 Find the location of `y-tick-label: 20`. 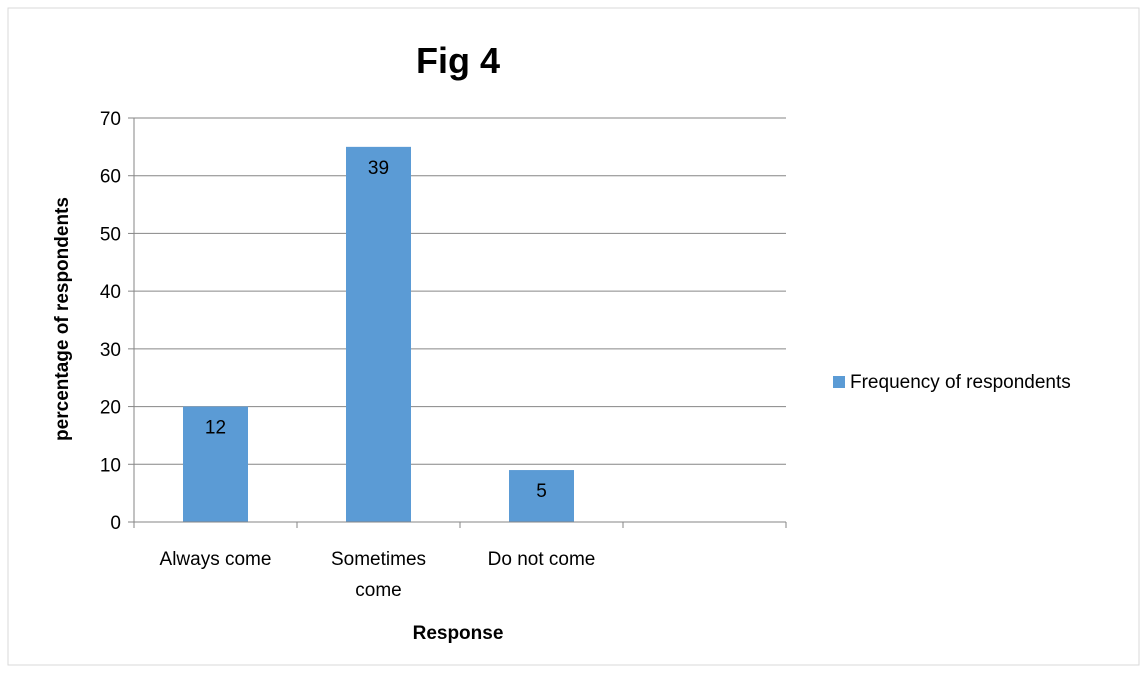

y-tick-label: 20 is located at coordinates (110, 408).